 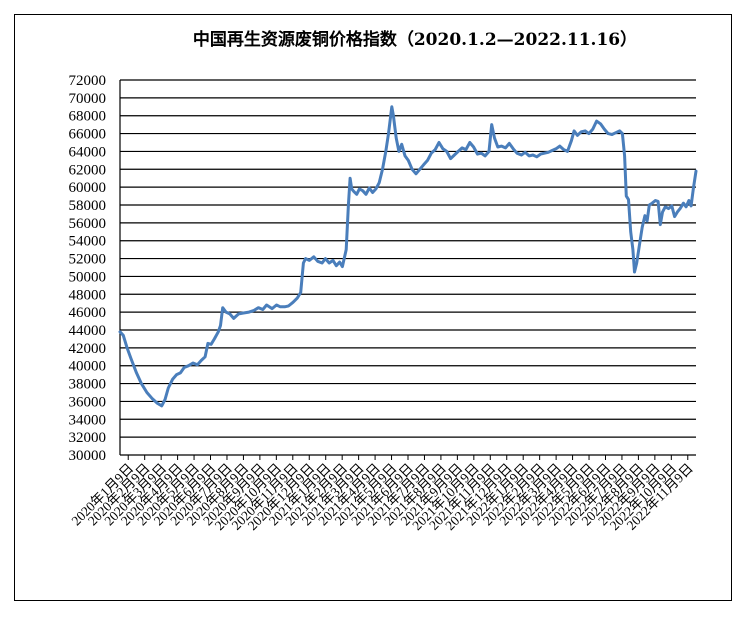 What do you see at coordinates (88, 367) in the screenshot?
I see `y-tick-label: 40000` at bounding box center [88, 367].